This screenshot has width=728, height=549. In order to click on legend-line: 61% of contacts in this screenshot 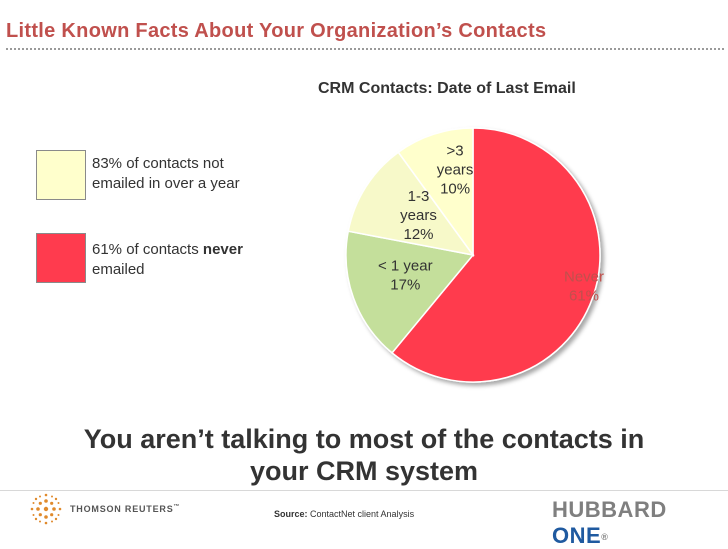, I will do `click(147, 249)`.